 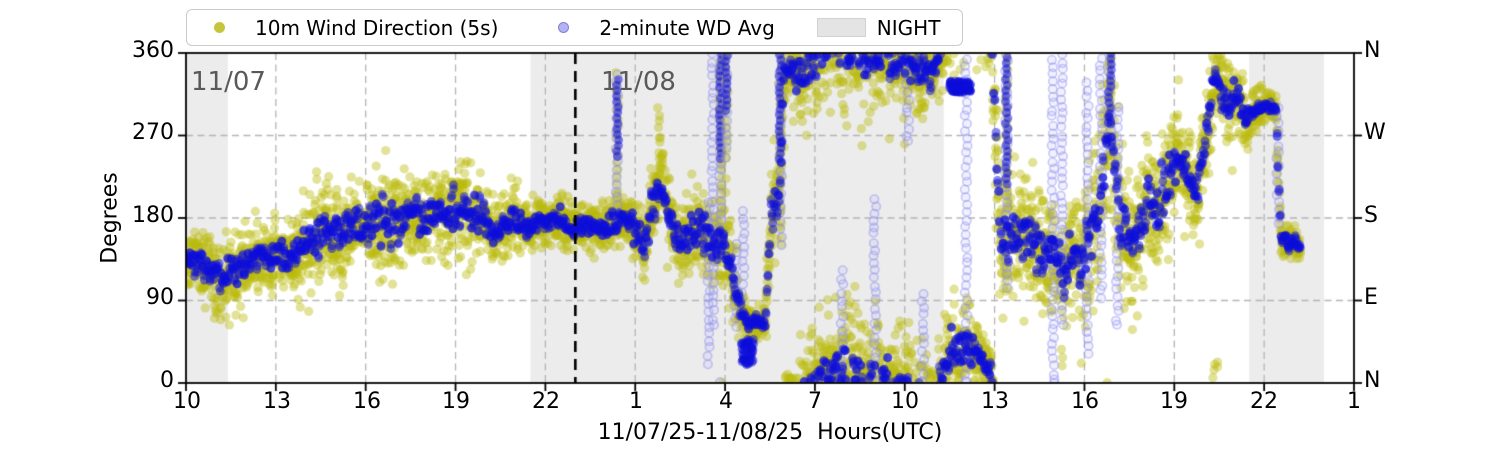 What do you see at coordinates (908, 27) in the screenshot?
I see `legend-label-night: NIGHT` at bounding box center [908, 27].